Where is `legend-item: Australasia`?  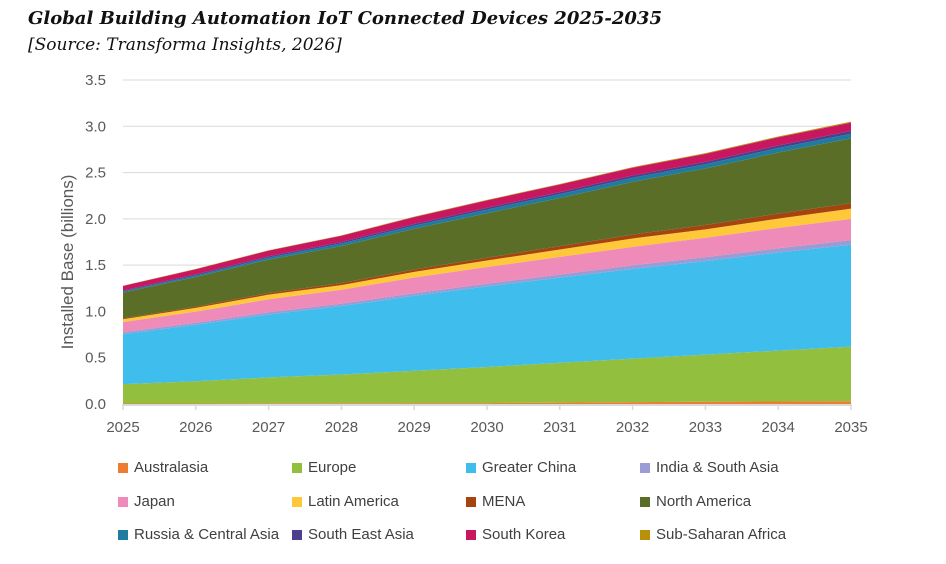 legend-item: Australasia is located at coordinates (163, 467).